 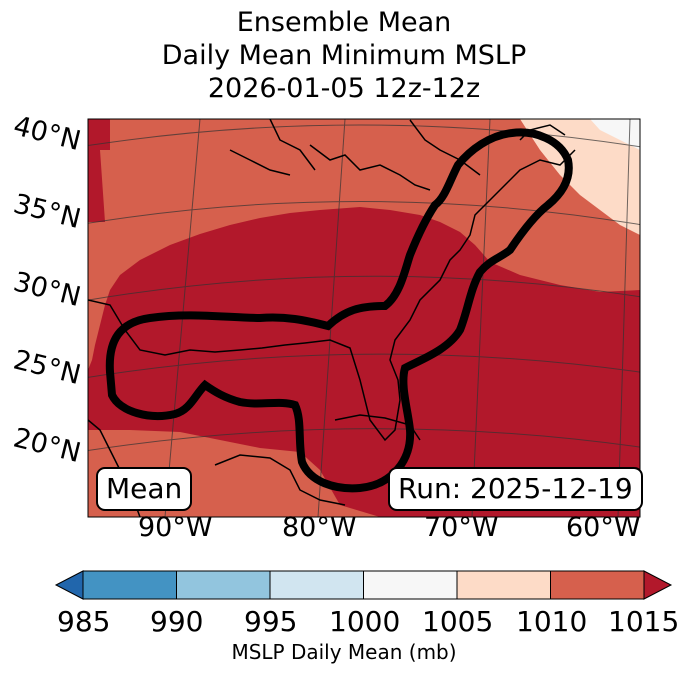 I want to click on colorbar-tick-1010: 1010, so click(x=552, y=621).